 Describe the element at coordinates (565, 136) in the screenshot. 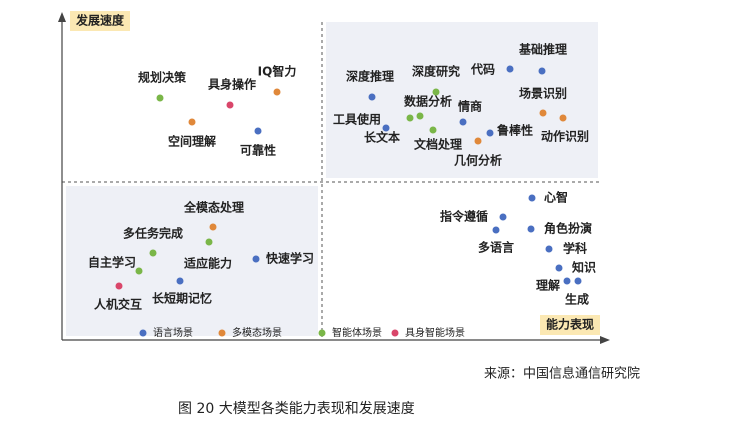

I see `node-label: 动作识别` at that location.